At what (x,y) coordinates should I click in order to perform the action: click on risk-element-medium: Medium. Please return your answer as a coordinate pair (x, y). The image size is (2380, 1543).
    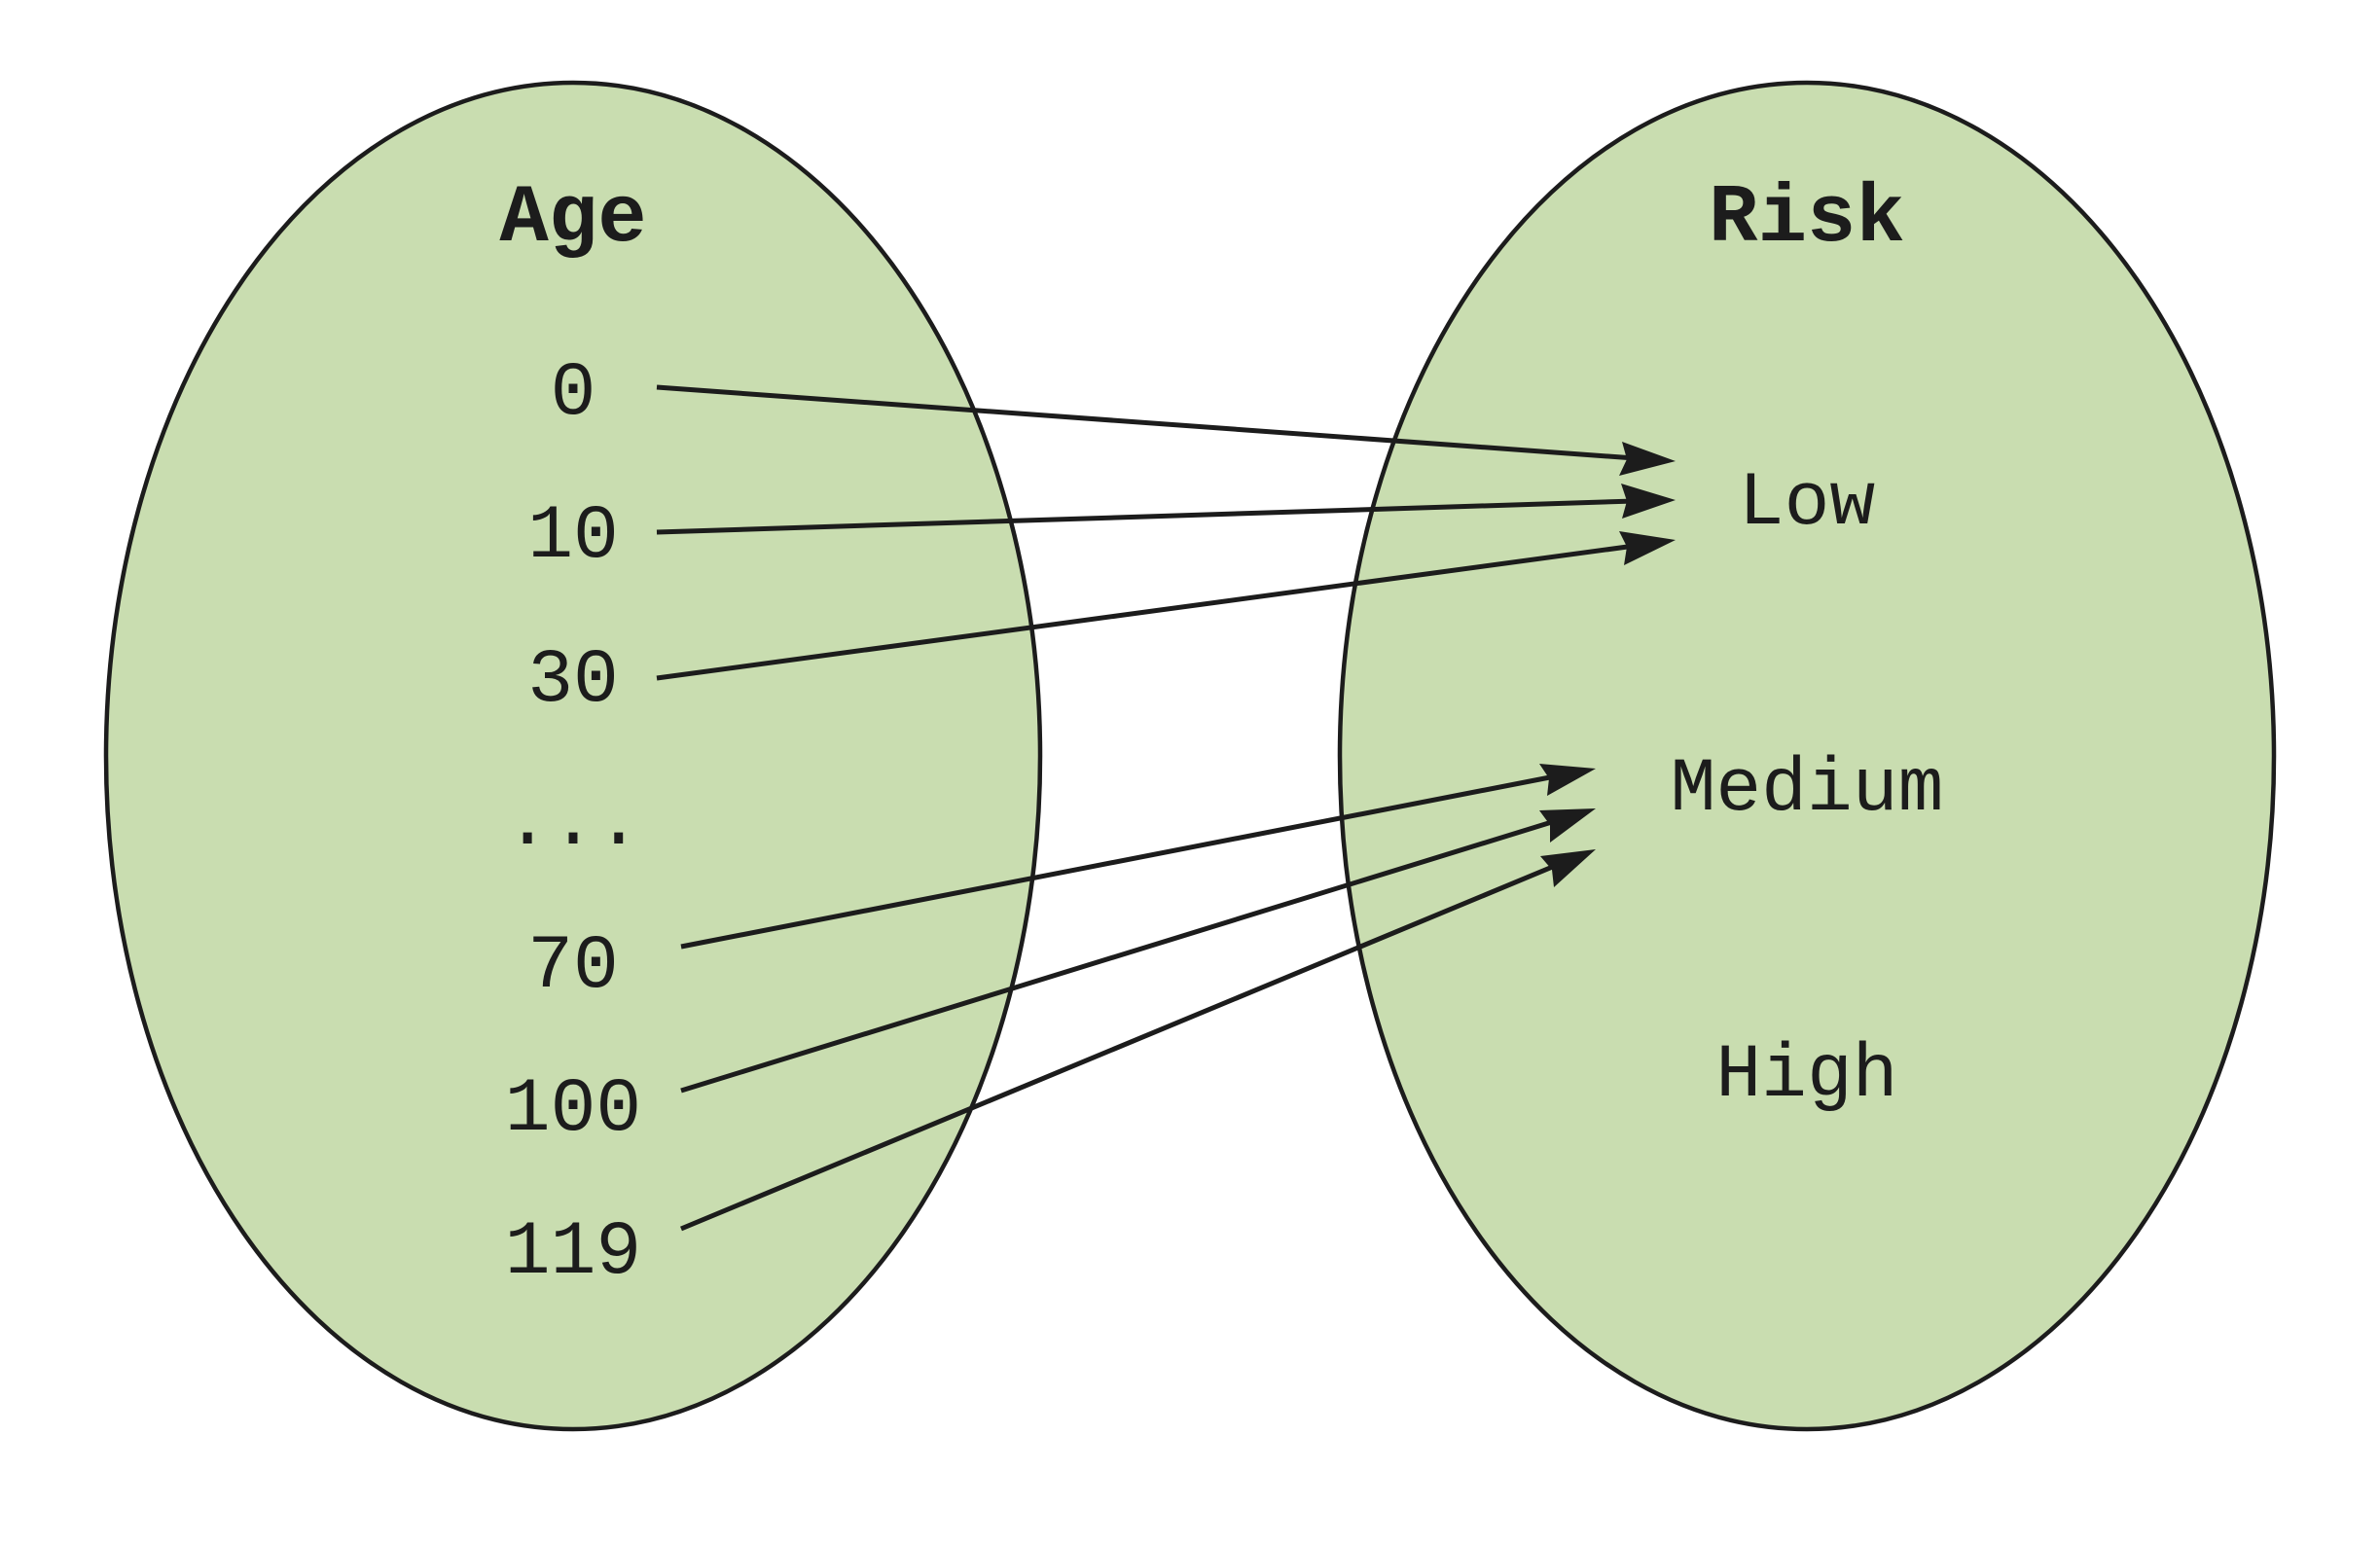
    Looking at the image, I should click on (1807, 790).